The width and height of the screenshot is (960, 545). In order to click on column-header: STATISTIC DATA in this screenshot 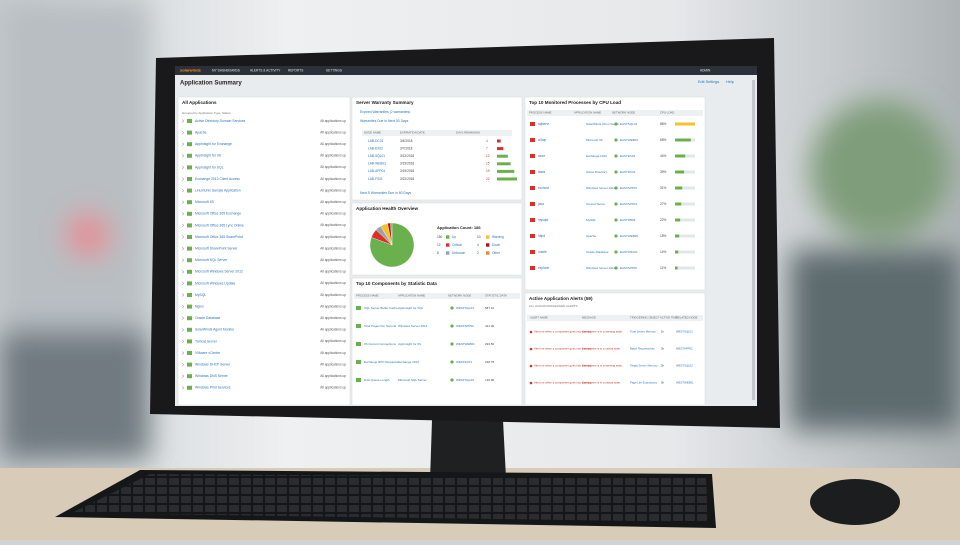, I will do `click(496, 296)`.